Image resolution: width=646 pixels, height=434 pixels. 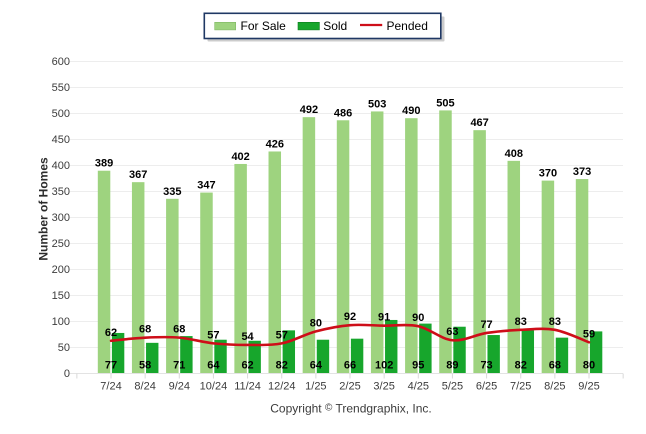 What do you see at coordinates (548, 174) in the screenshot?
I see `svg-text: 370` at bounding box center [548, 174].